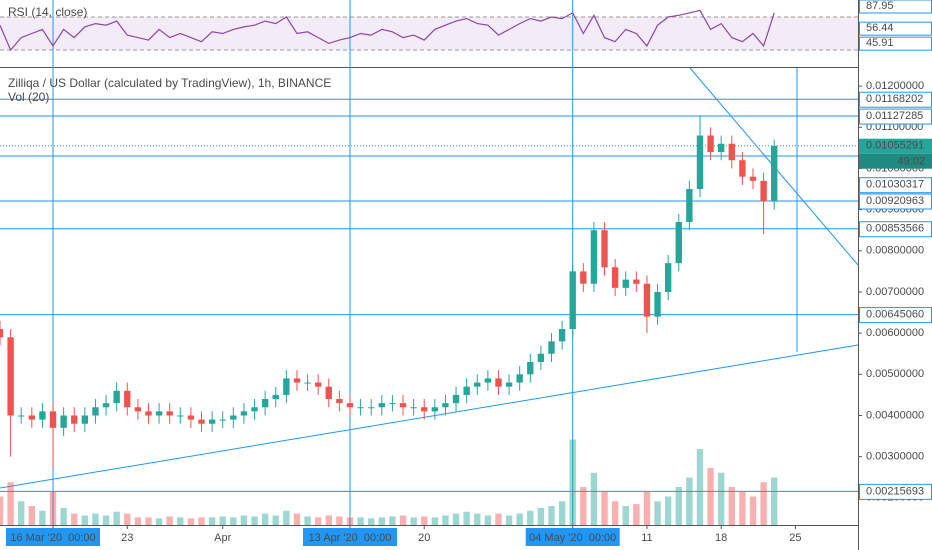 Image resolution: width=932 pixels, height=550 pixels. I want to click on countdown-bg, so click(895, 161).